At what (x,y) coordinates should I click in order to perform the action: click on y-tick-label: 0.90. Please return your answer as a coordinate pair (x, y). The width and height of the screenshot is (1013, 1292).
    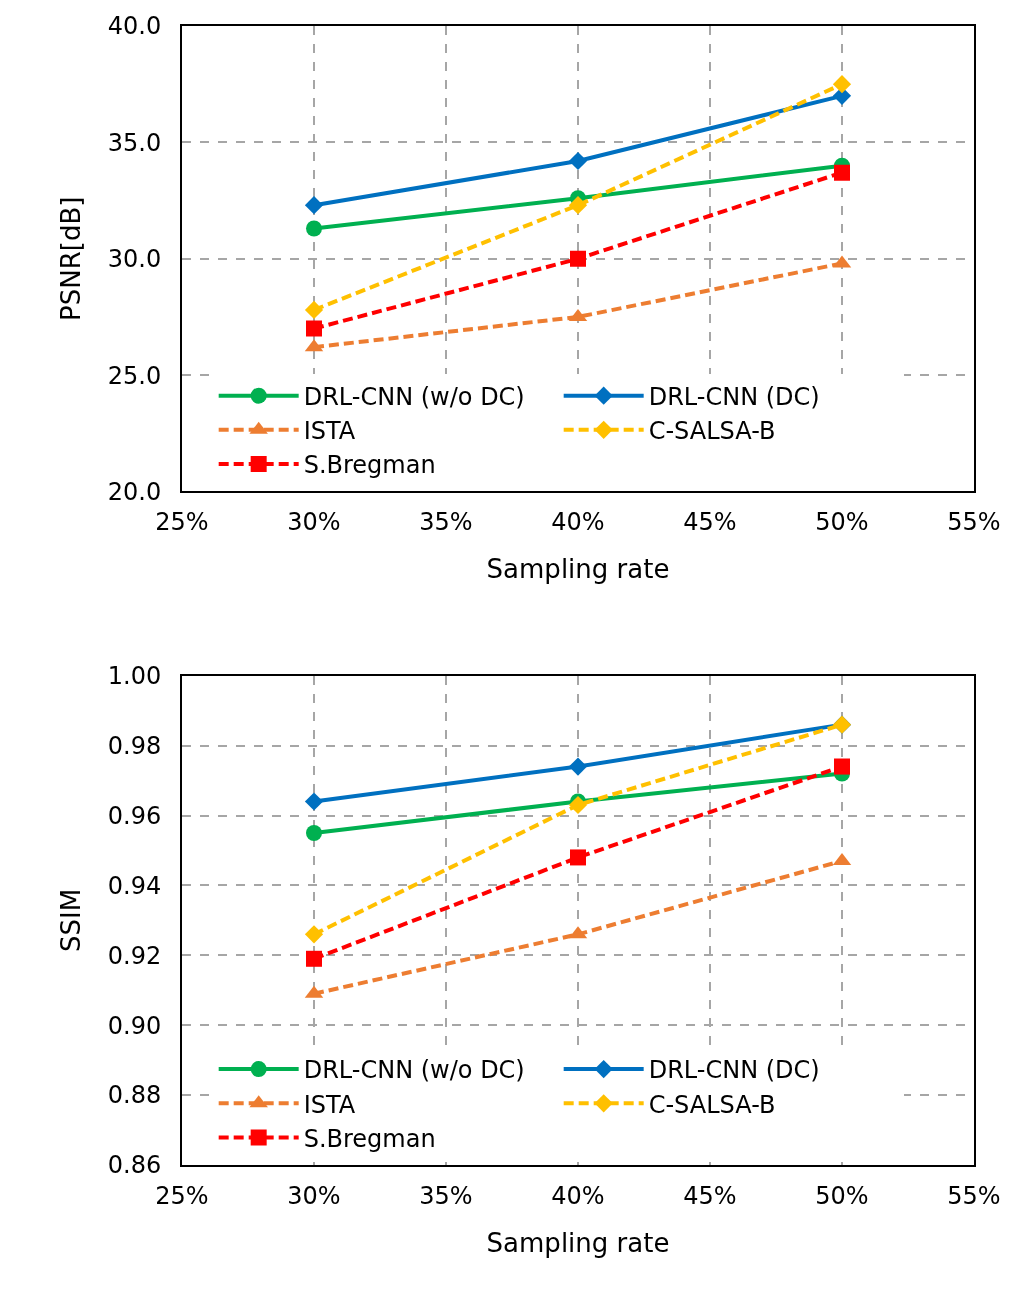
    Looking at the image, I should click on (134, 1025).